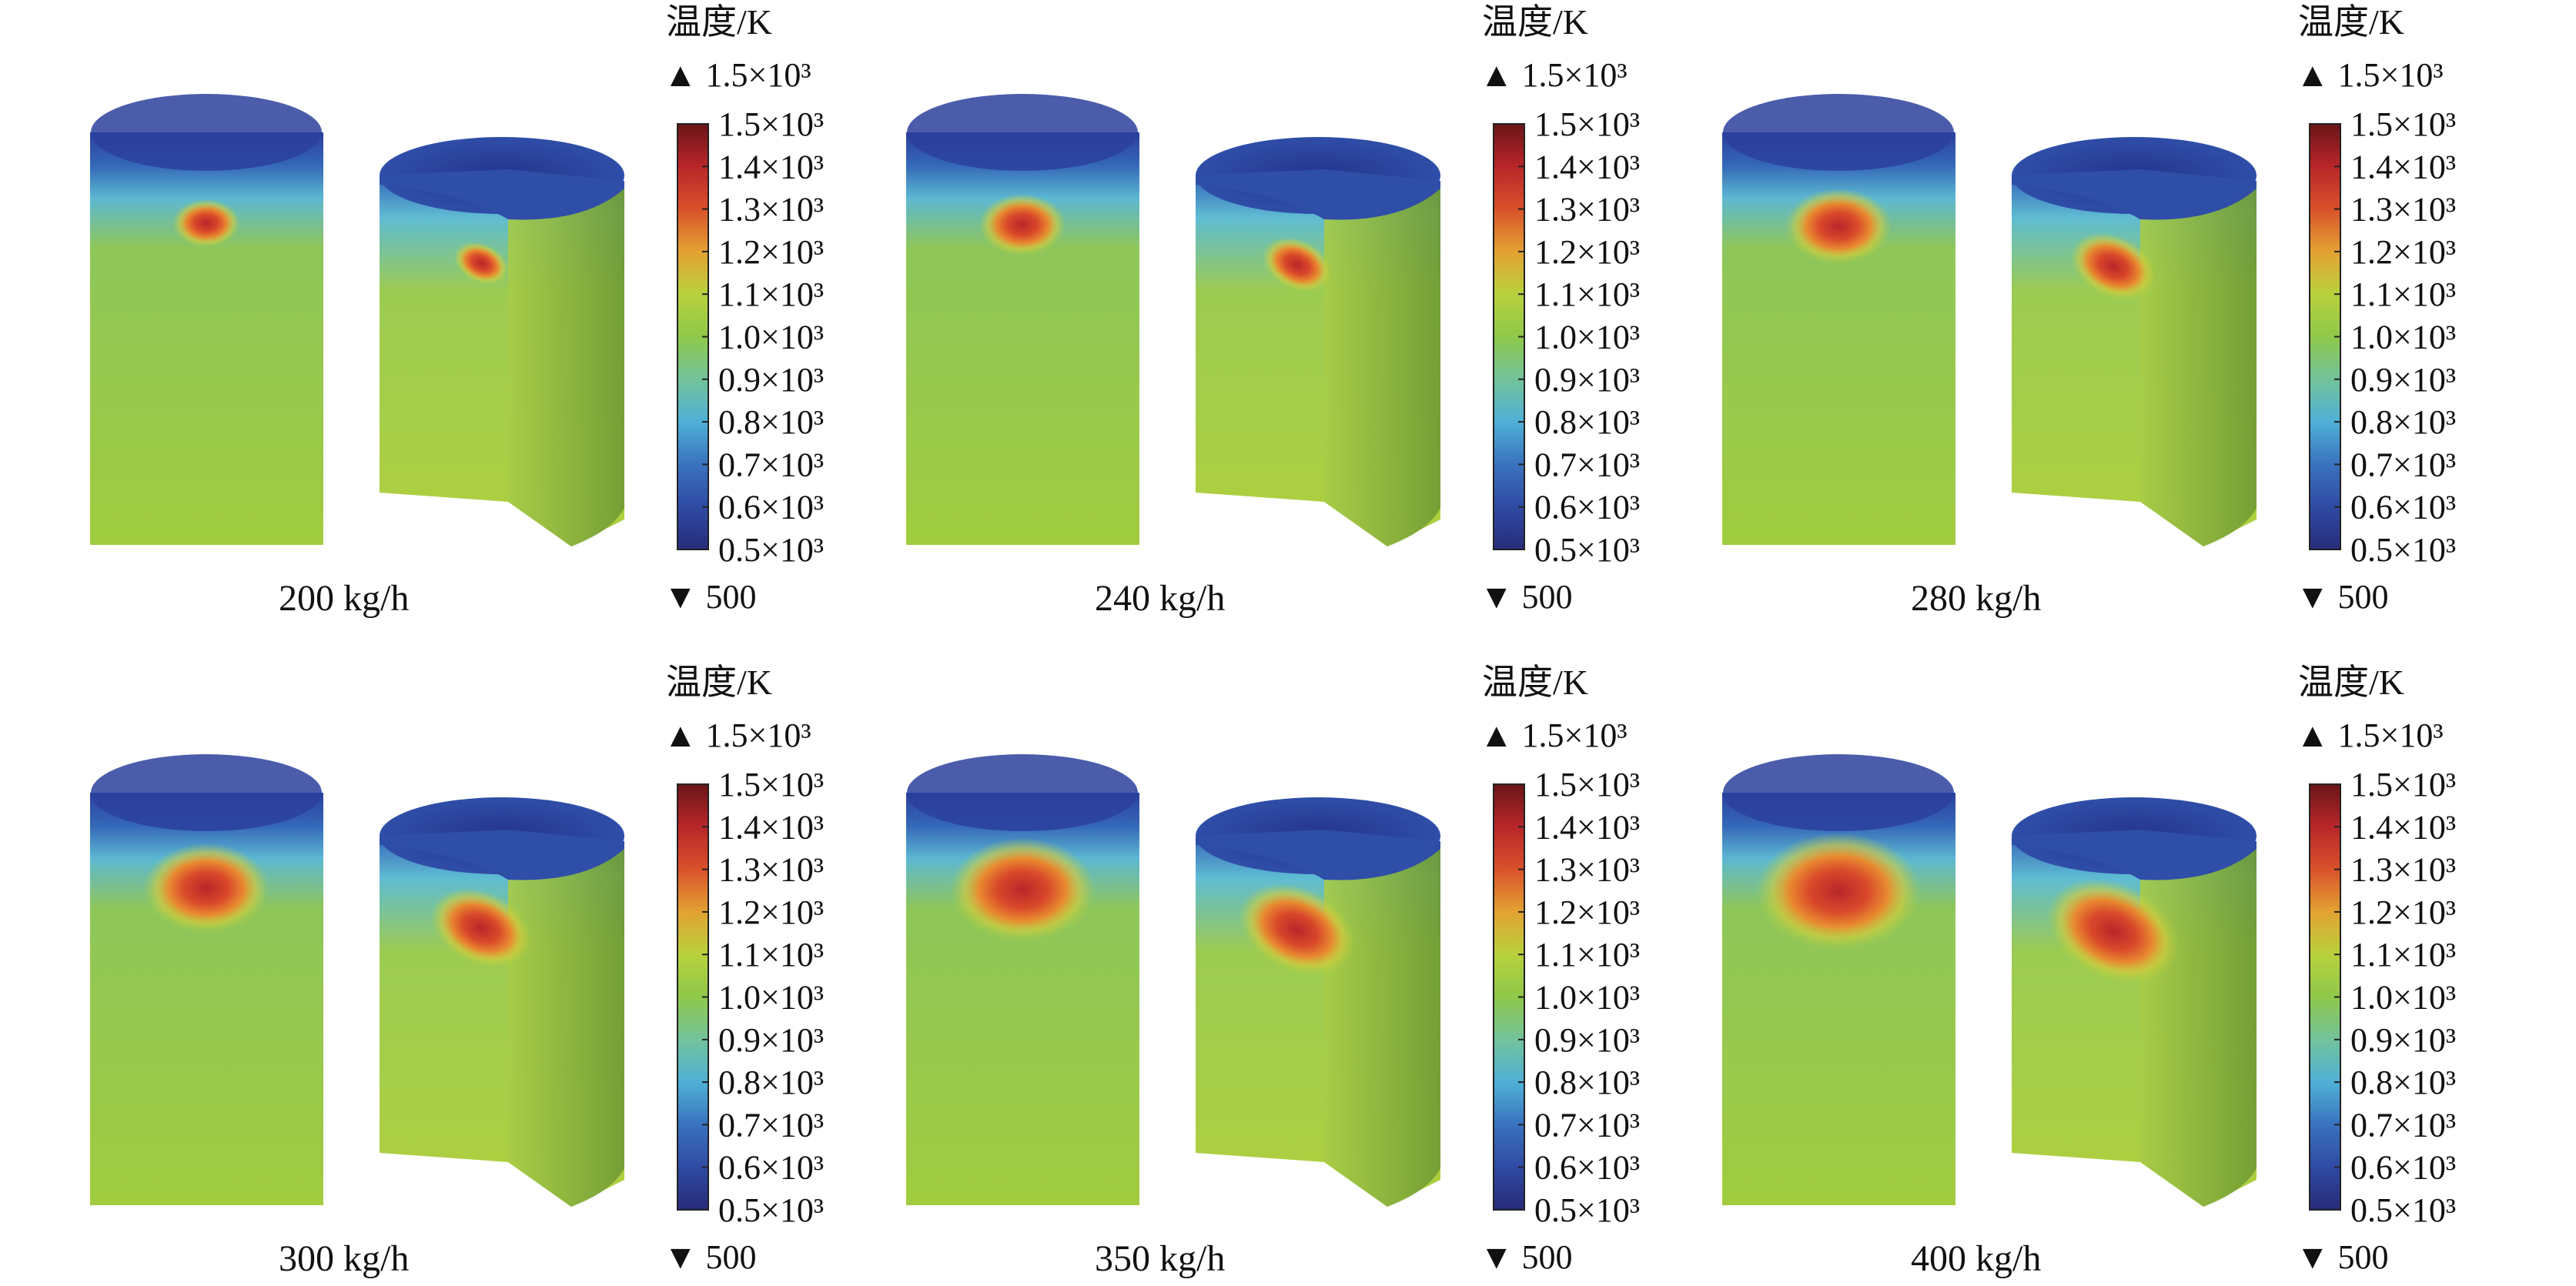  Describe the element at coordinates (1160, 598) in the screenshot. I see `panel-caption: 240 kg/h` at that location.